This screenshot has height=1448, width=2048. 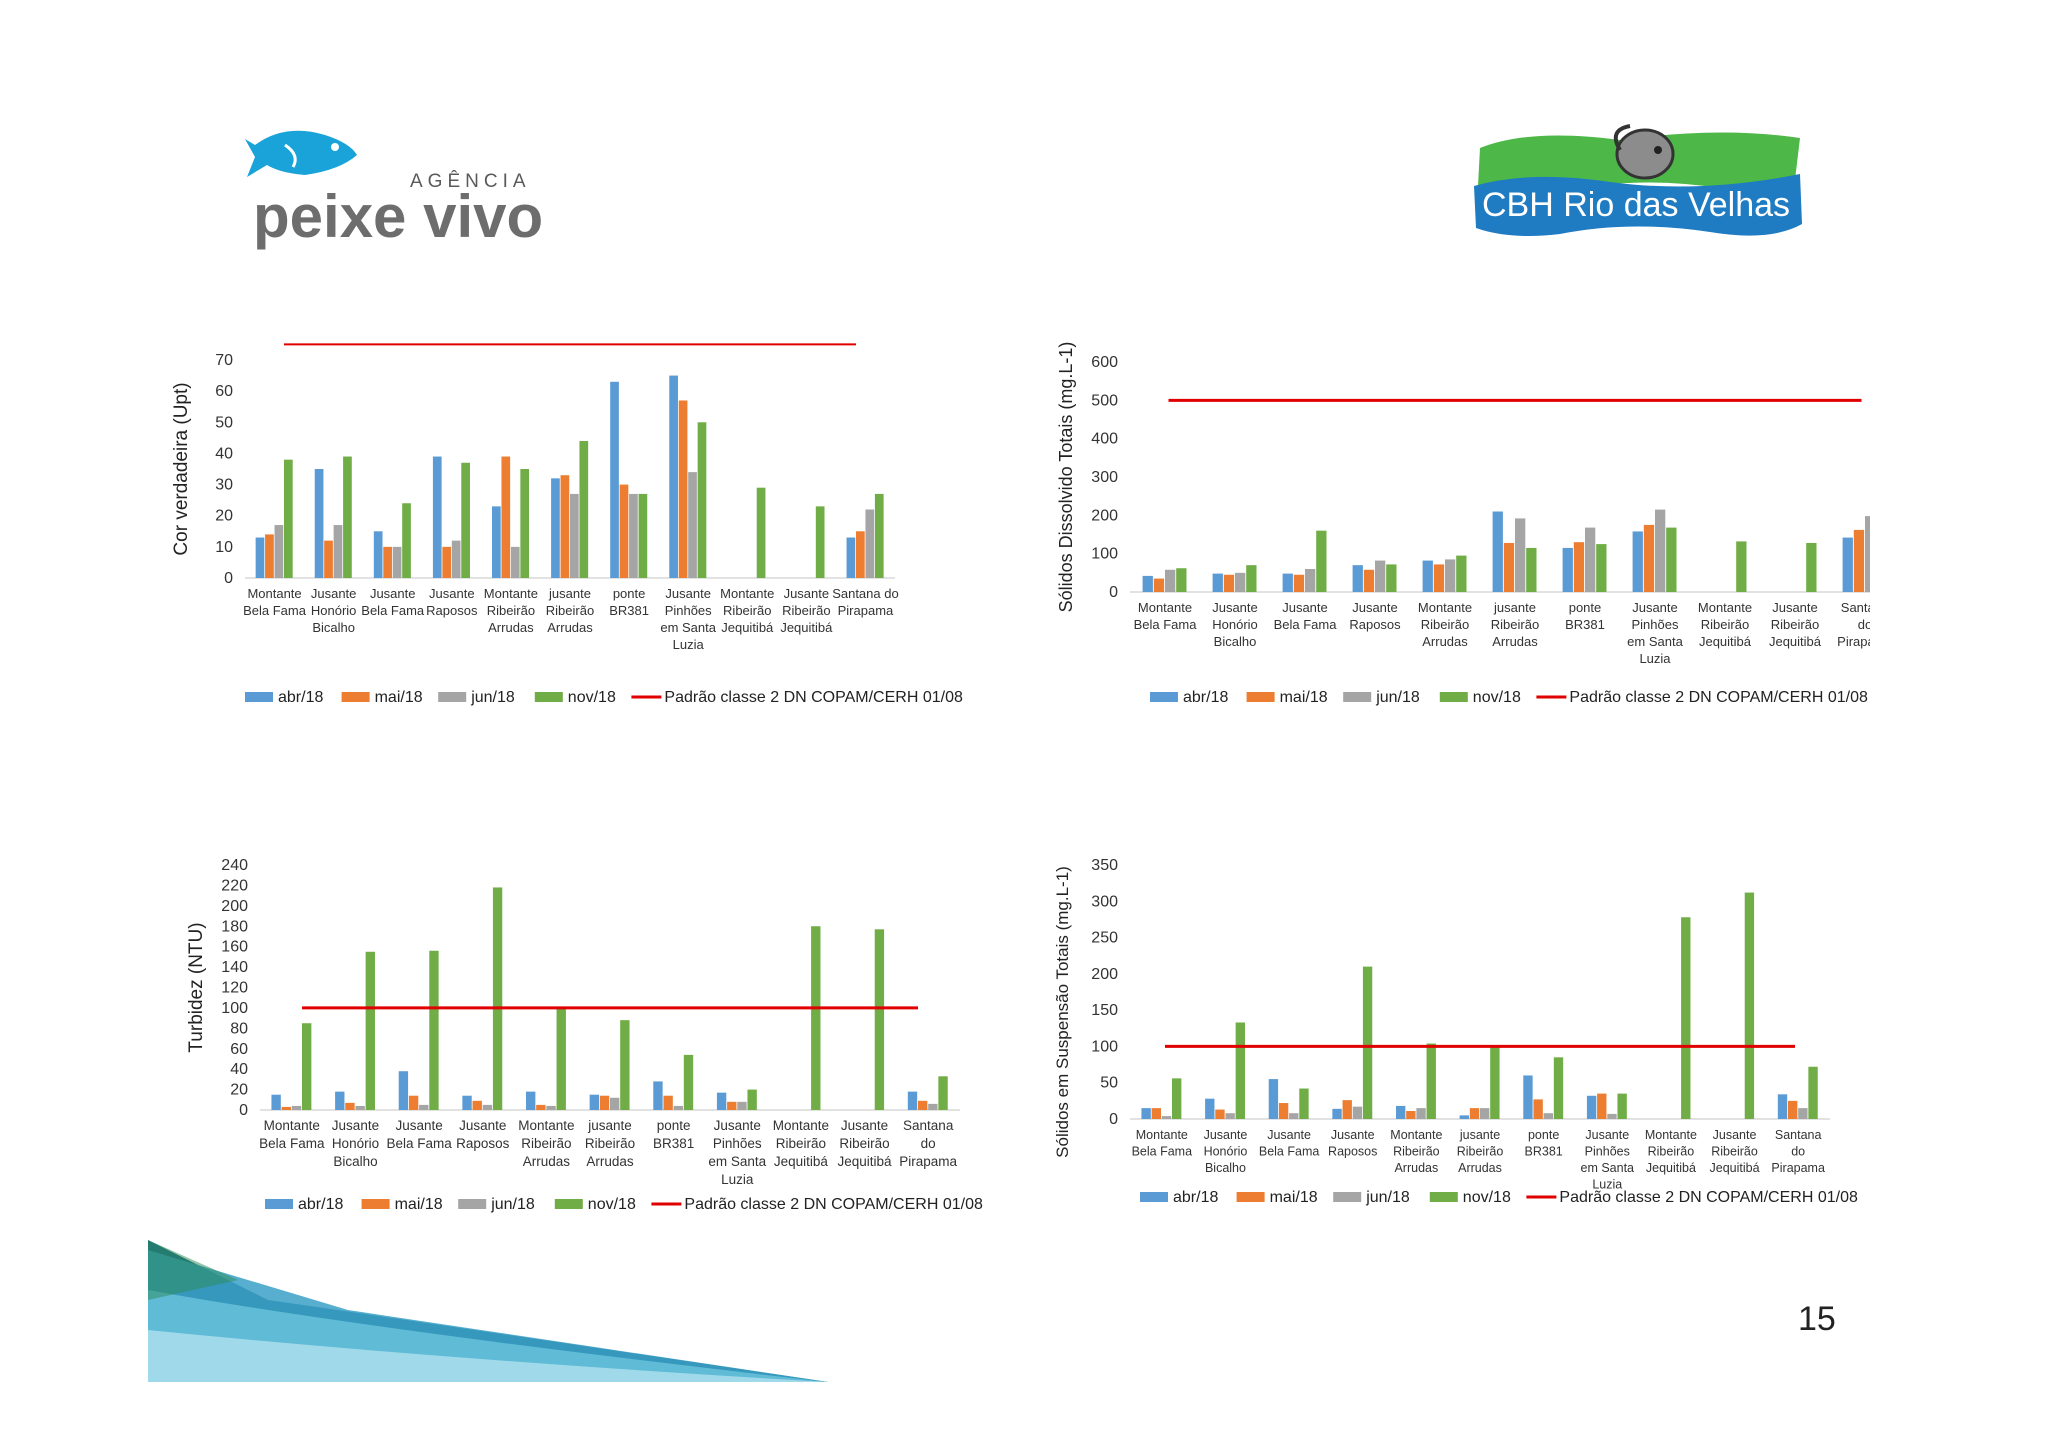 I want to click on y-tick-label: 120, so click(x=234, y=988).